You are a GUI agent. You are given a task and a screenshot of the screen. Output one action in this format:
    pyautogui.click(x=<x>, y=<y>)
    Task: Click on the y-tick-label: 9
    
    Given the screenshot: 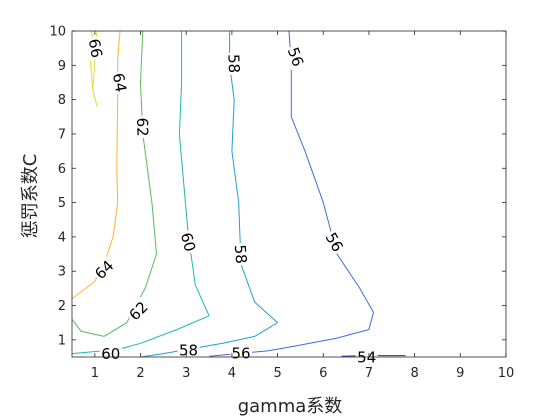 What is the action you would take?
    pyautogui.click(x=62, y=66)
    